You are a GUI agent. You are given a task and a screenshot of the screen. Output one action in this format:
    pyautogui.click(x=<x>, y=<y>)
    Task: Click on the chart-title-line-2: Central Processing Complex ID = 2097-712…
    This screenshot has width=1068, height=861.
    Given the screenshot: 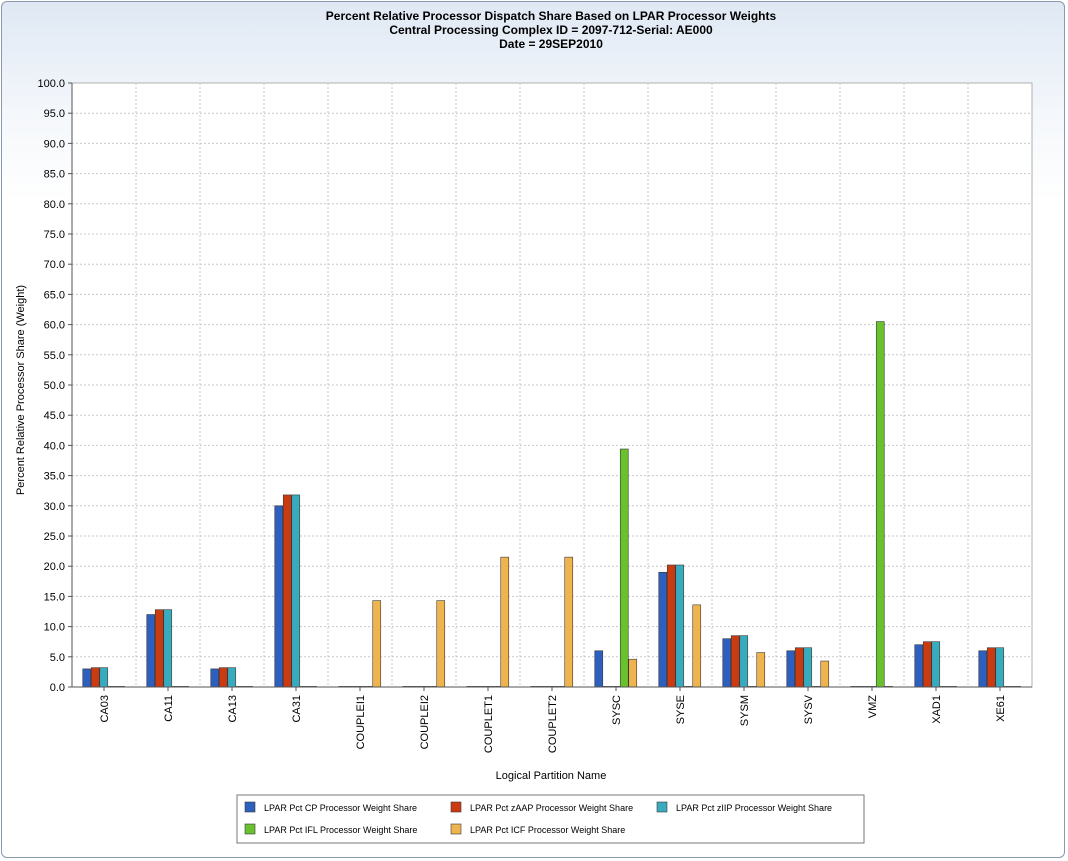 What is the action you would take?
    pyautogui.click(x=551, y=30)
    